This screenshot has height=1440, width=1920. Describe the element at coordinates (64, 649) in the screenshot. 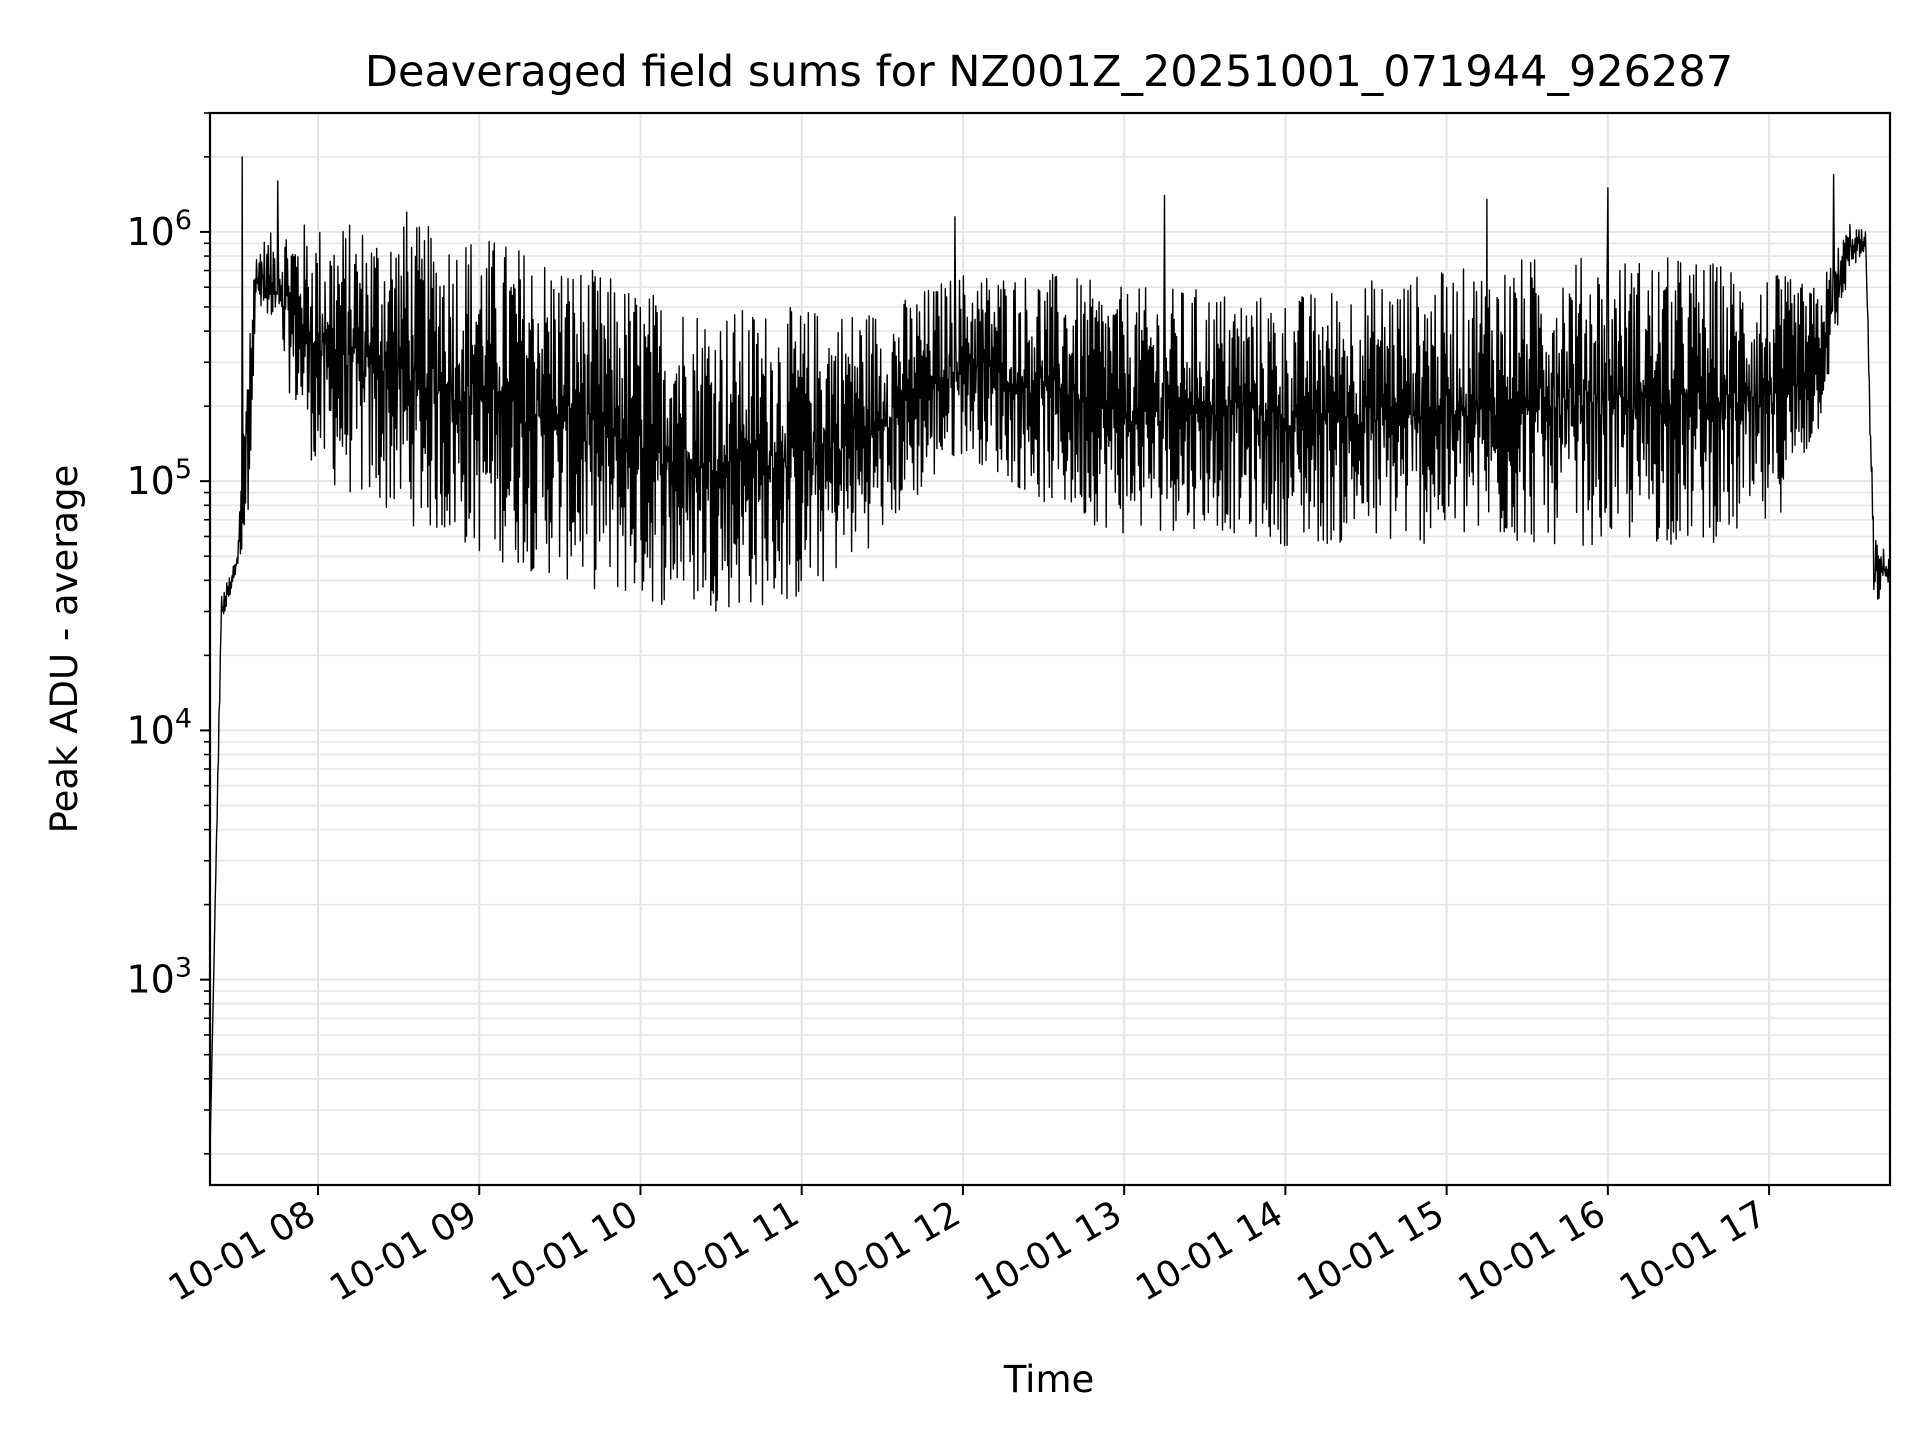

I see `y-axis-label: Peak ADU - average` at that location.